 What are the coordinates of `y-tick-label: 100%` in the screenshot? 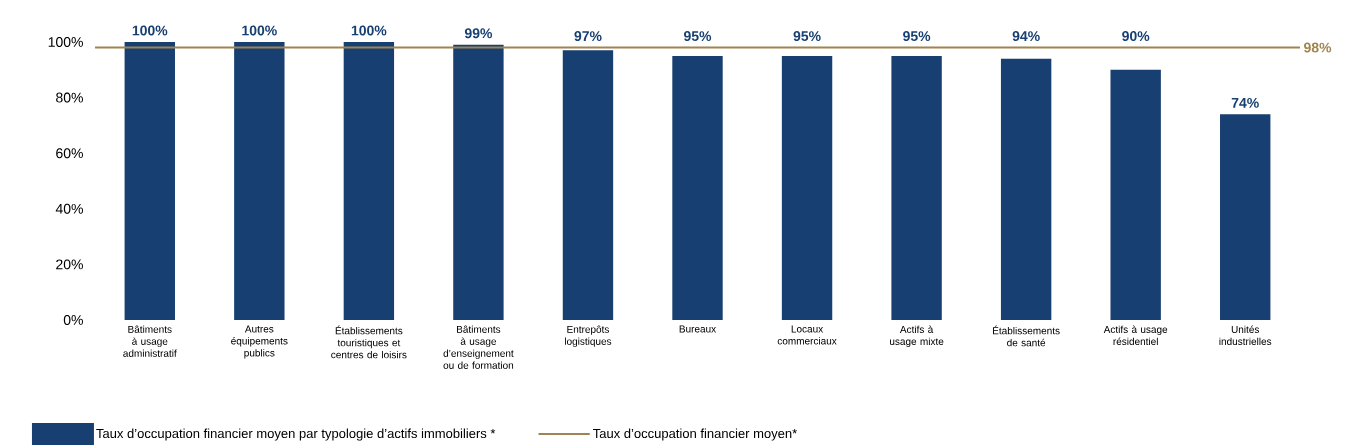 It's located at (65, 42).